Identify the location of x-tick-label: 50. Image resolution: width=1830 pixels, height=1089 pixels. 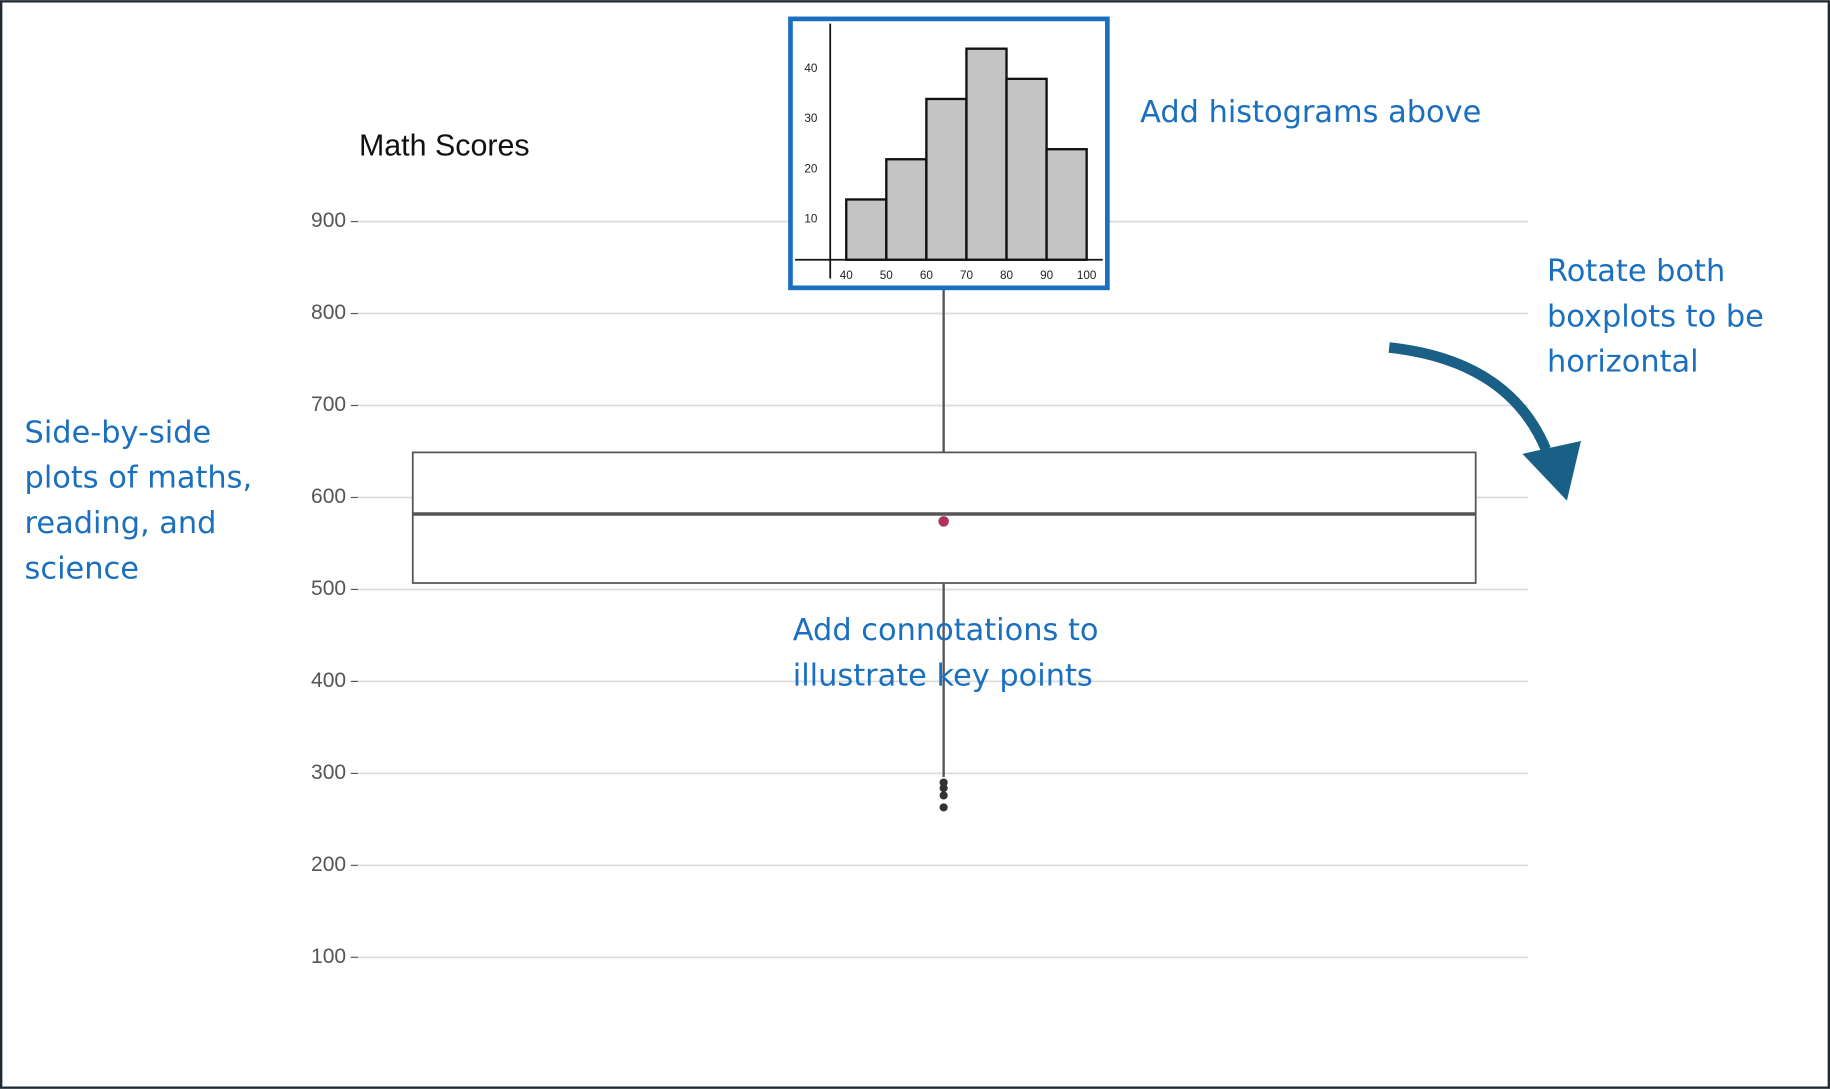
(887, 275).